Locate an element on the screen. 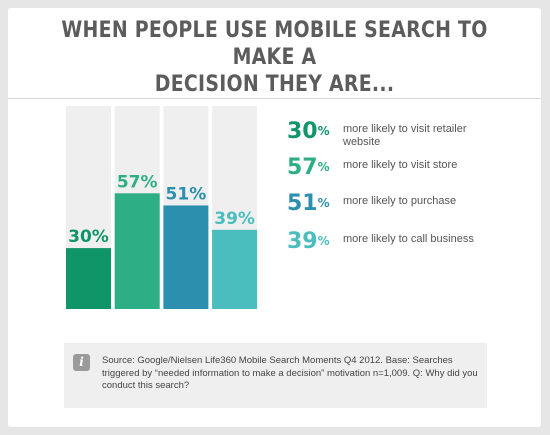 The width and height of the screenshot is (550, 435). legend-item: 39% more likely to call business is located at coordinates (407, 247).